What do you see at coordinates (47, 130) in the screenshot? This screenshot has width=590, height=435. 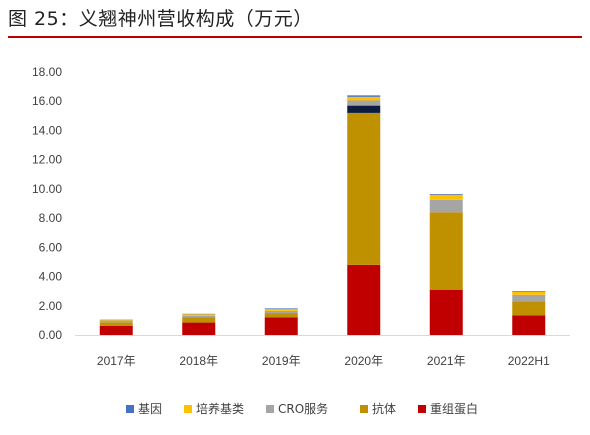 I see `y-tick-label: 14.00` at bounding box center [47, 130].